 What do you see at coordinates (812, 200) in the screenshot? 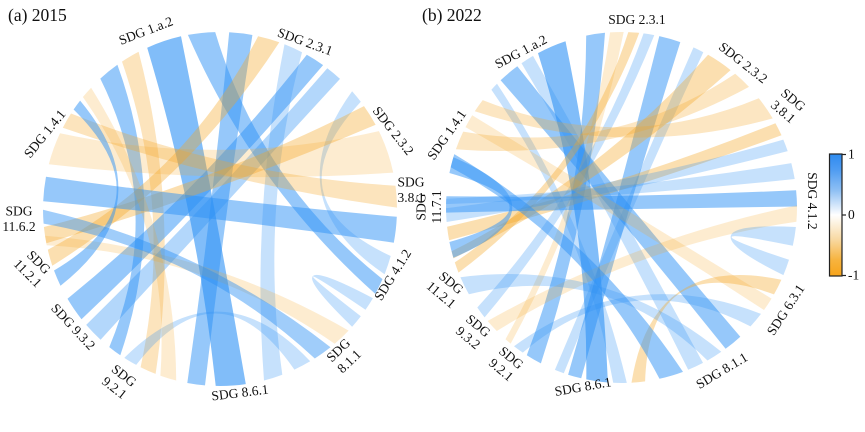
I see `svg-text: SDG 4.1.2` at bounding box center [812, 200].